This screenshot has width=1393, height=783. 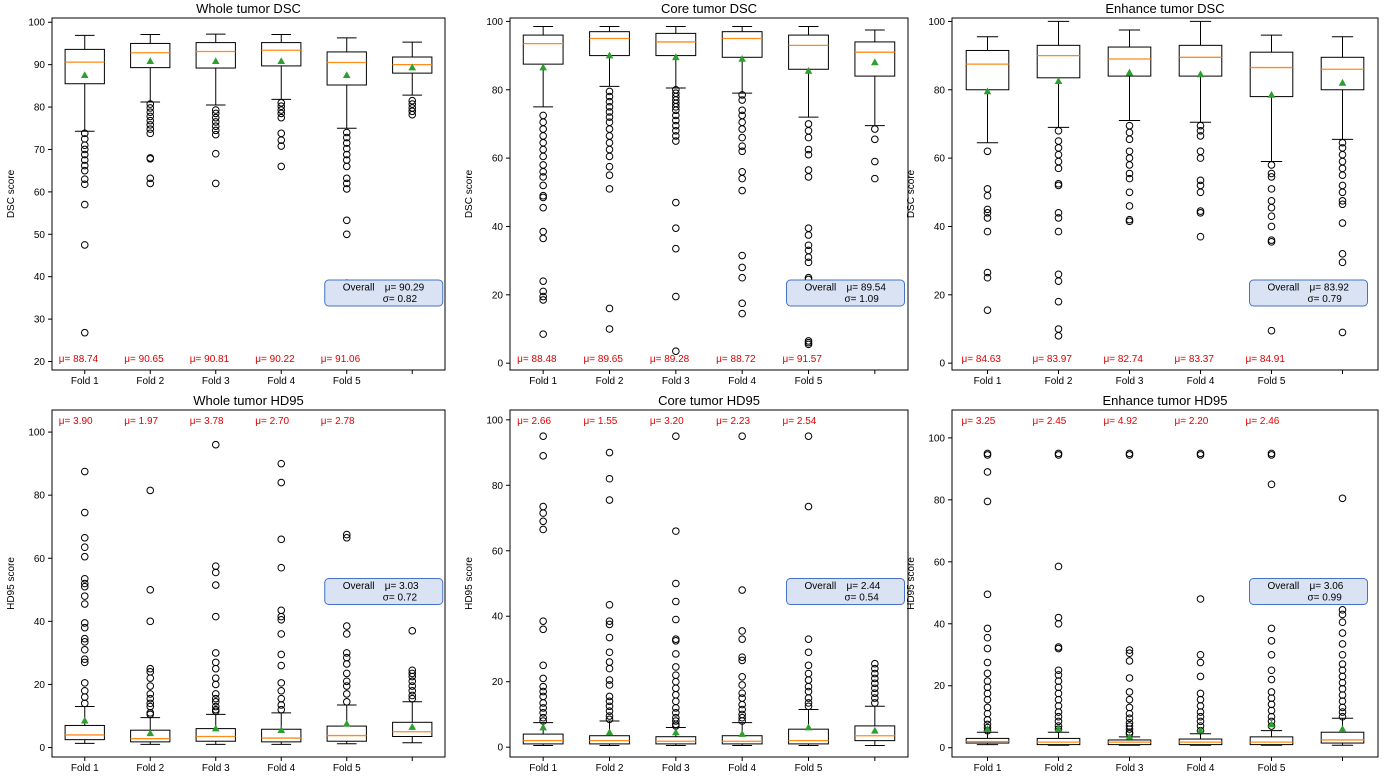 What do you see at coordinates (42, 748) in the screenshot?
I see `y-tick-label: 0` at bounding box center [42, 748].